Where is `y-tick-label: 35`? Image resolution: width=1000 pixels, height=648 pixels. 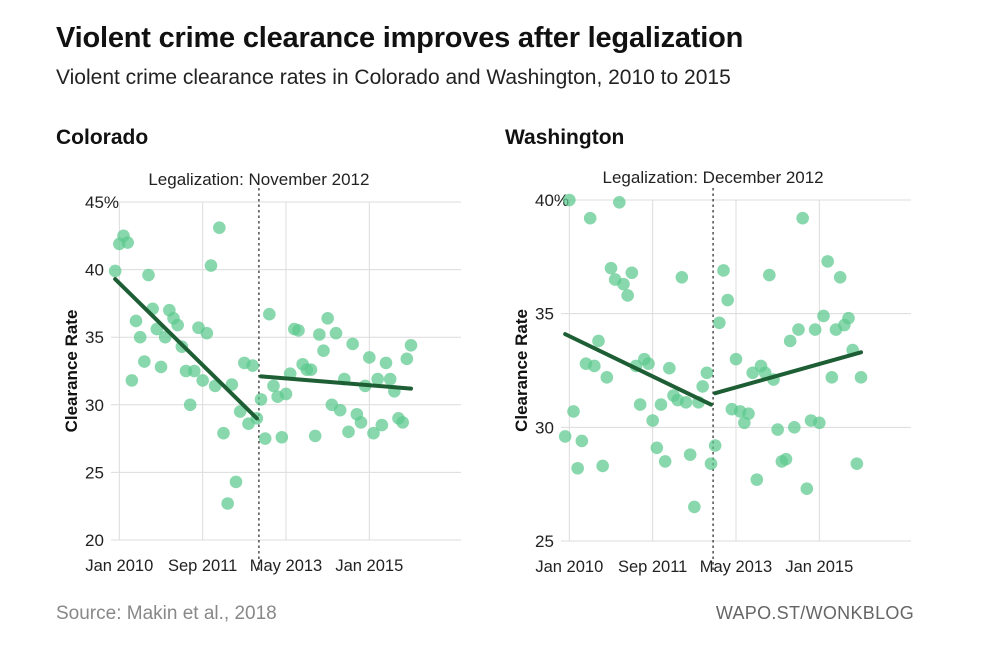 y-tick-label: 35 is located at coordinates (94, 337).